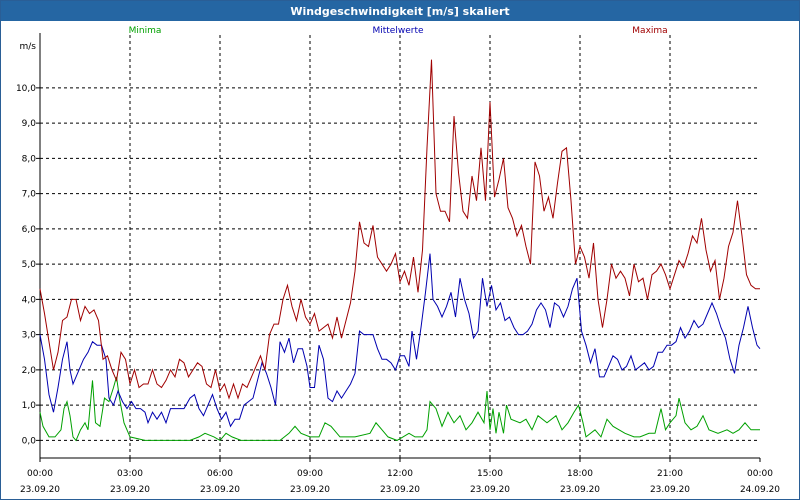  I want to click on y-tick-label: 2,0, so click(29, 371).